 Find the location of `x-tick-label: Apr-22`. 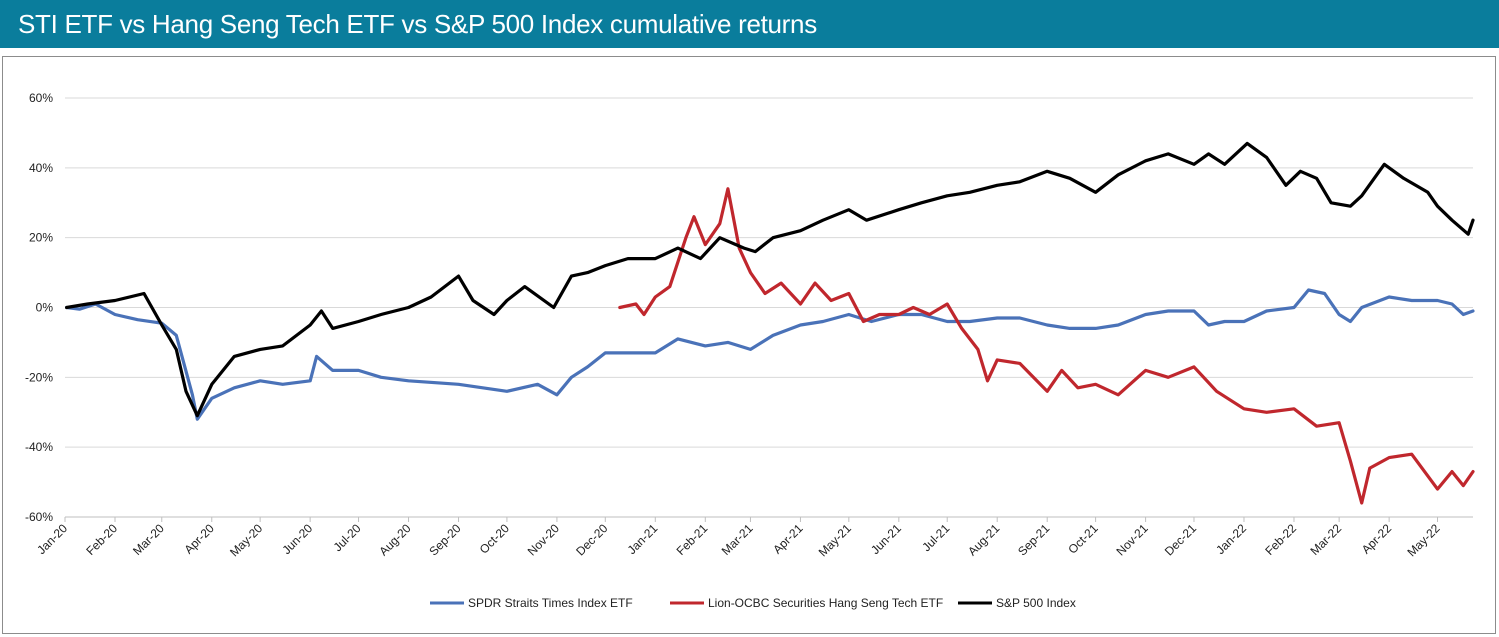

x-tick-label: Apr-22 is located at coordinates (1377, 539).